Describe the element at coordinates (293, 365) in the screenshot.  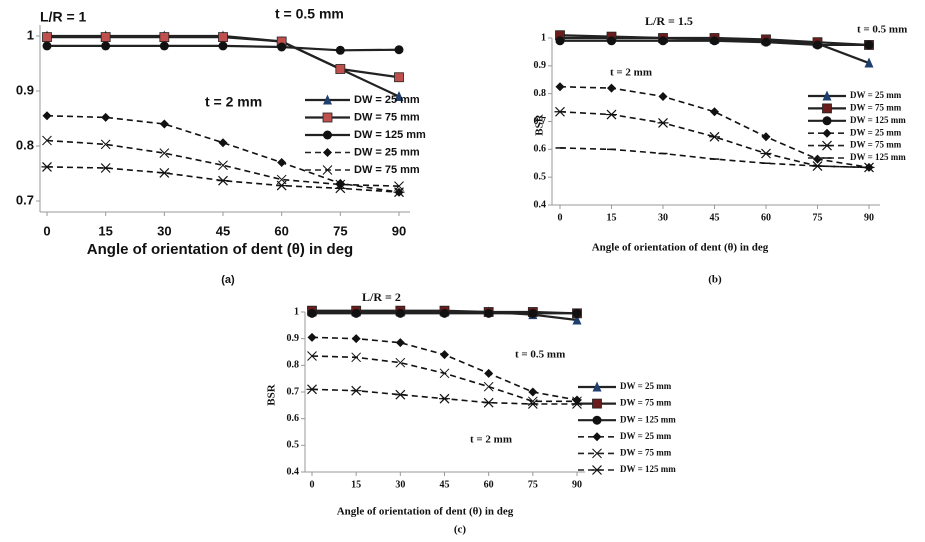
I see `y-tick-label: 0.8` at that location.